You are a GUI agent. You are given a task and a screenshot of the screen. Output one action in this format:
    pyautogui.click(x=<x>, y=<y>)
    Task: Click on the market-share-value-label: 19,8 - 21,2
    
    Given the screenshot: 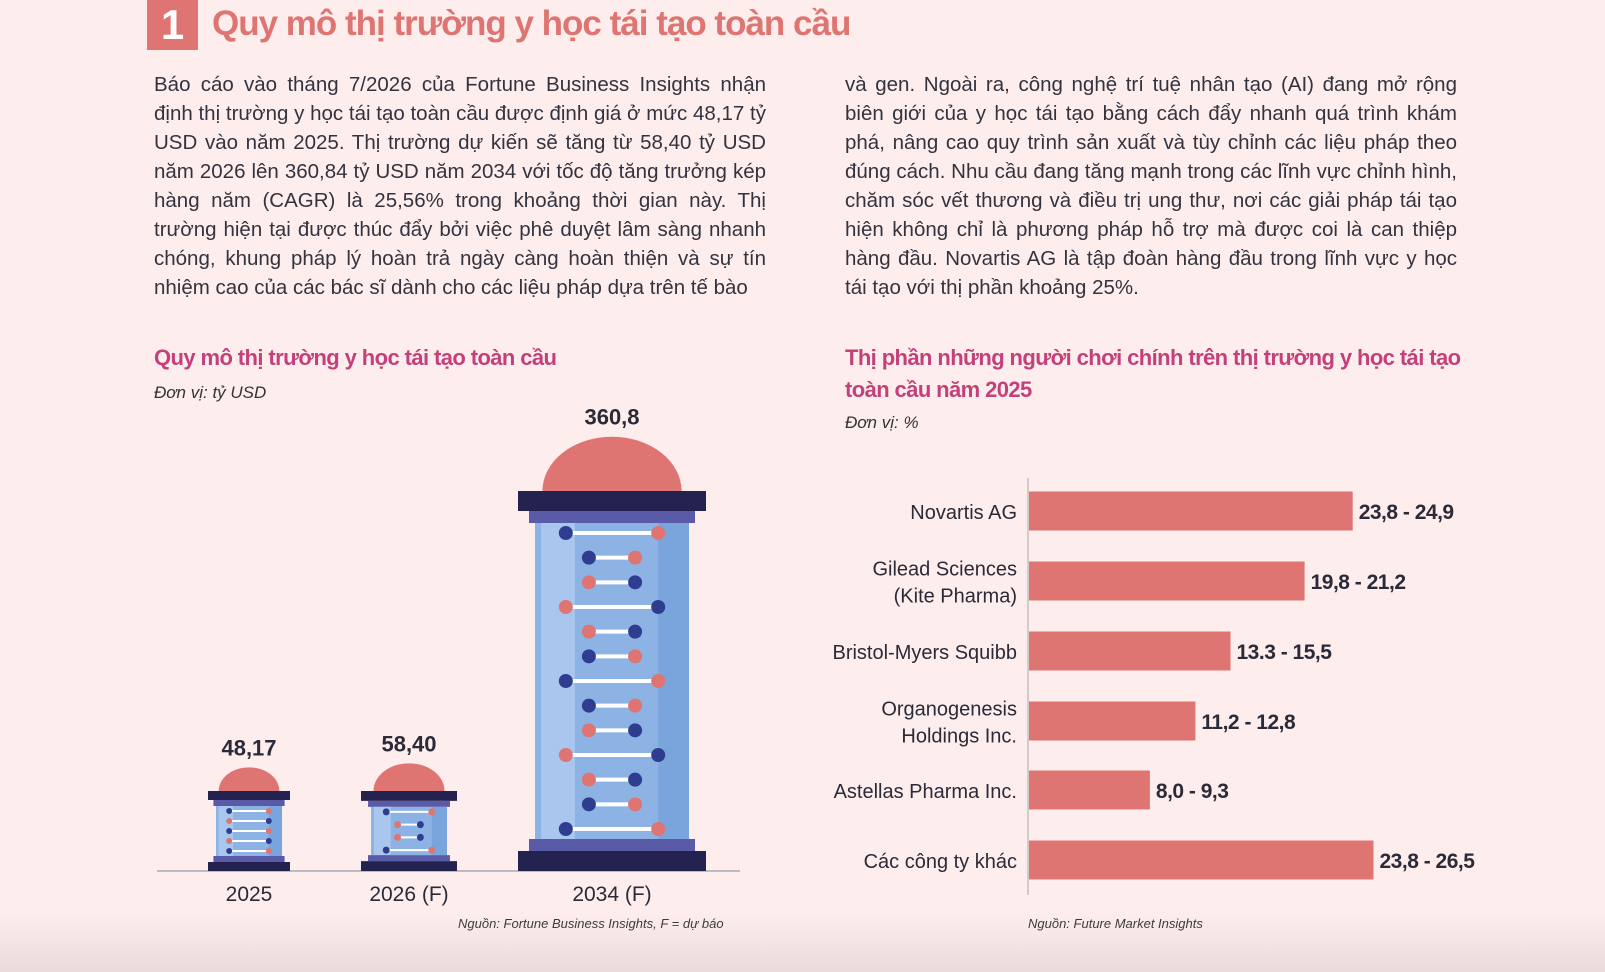 What is the action you would take?
    pyautogui.click(x=1358, y=582)
    